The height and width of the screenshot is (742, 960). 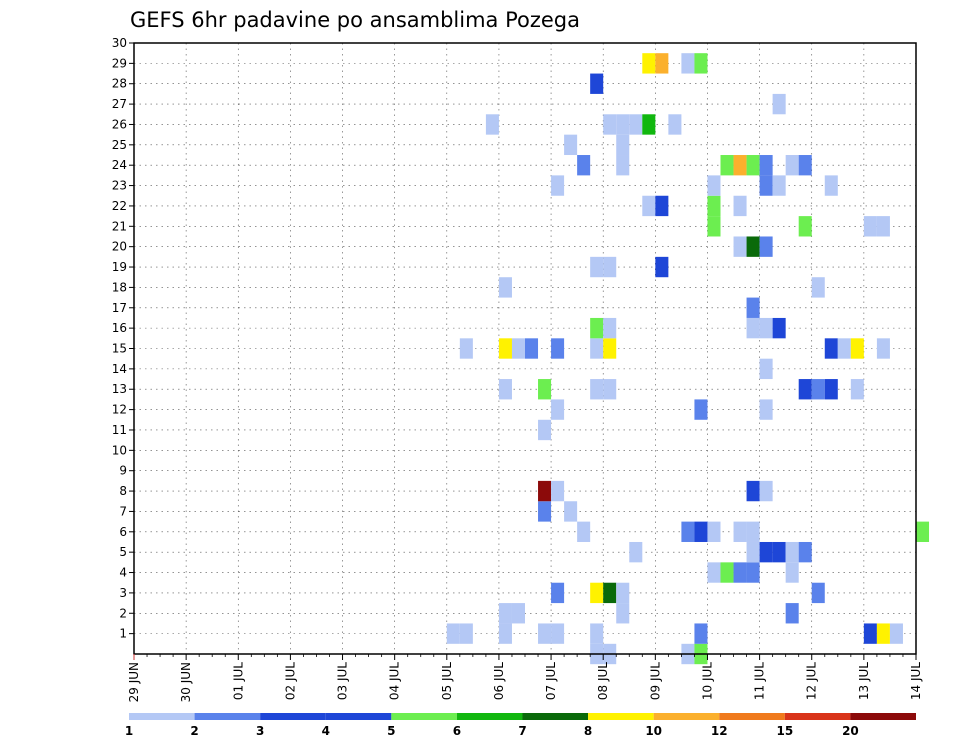 I want to click on x-tick-label: 06 JUL, so click(x=499, y=681).